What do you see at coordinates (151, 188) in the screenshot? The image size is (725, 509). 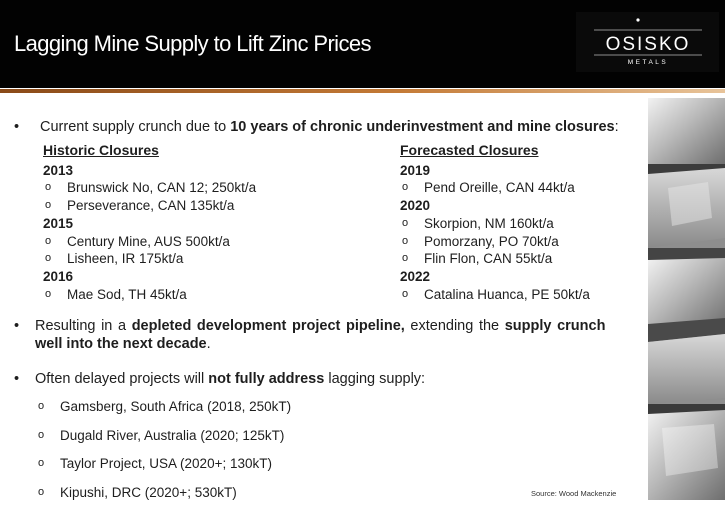 I see `list-item: o Brunswick No, CAN 12; 250kt/a` at bounding box center [151, 188].